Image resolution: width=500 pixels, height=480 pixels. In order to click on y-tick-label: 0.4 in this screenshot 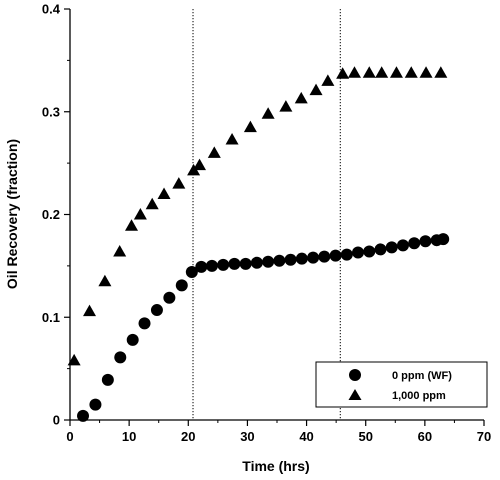, I will do `click(51, 9)`.